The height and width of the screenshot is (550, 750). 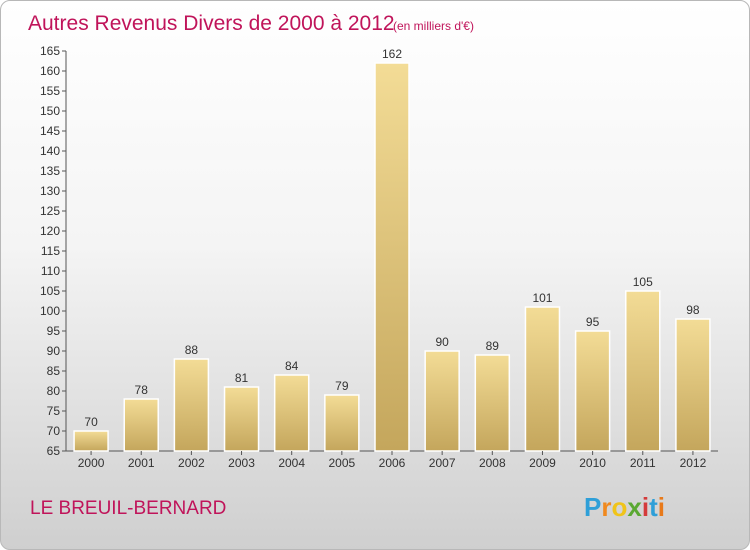 What do you see at coordinates (542, 298) in the screenshot?
I see `data-label: 101` at bounding box center [542, 298].